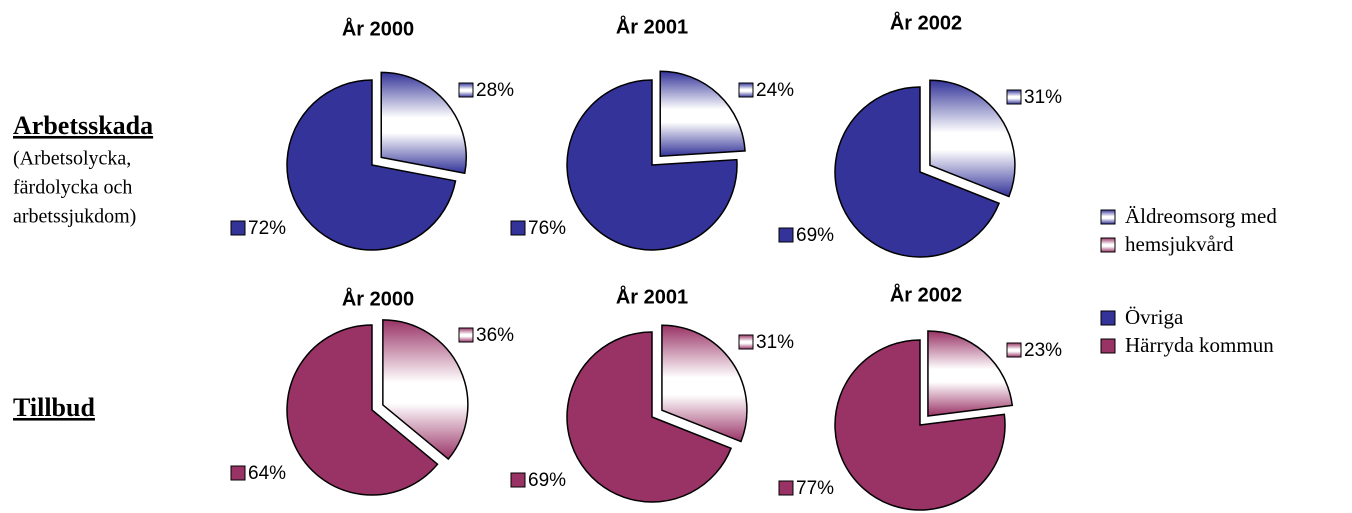 The width and height of the screenshot is (1352, 513). Describe the element at coordinates (495, 335) in the screenshot. I see `value-label: 36%` at that location.